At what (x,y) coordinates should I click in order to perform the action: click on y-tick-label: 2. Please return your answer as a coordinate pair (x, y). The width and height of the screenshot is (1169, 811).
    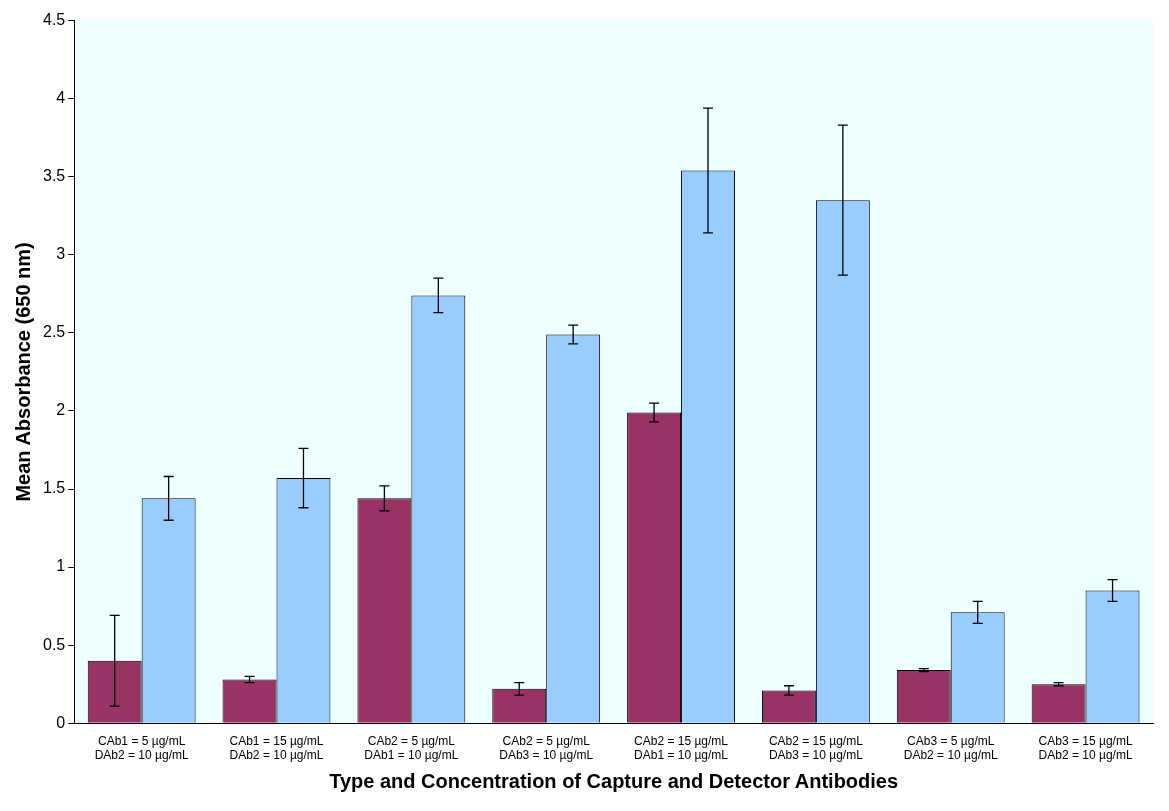
    Looking at the image, I should click on (61, 410).